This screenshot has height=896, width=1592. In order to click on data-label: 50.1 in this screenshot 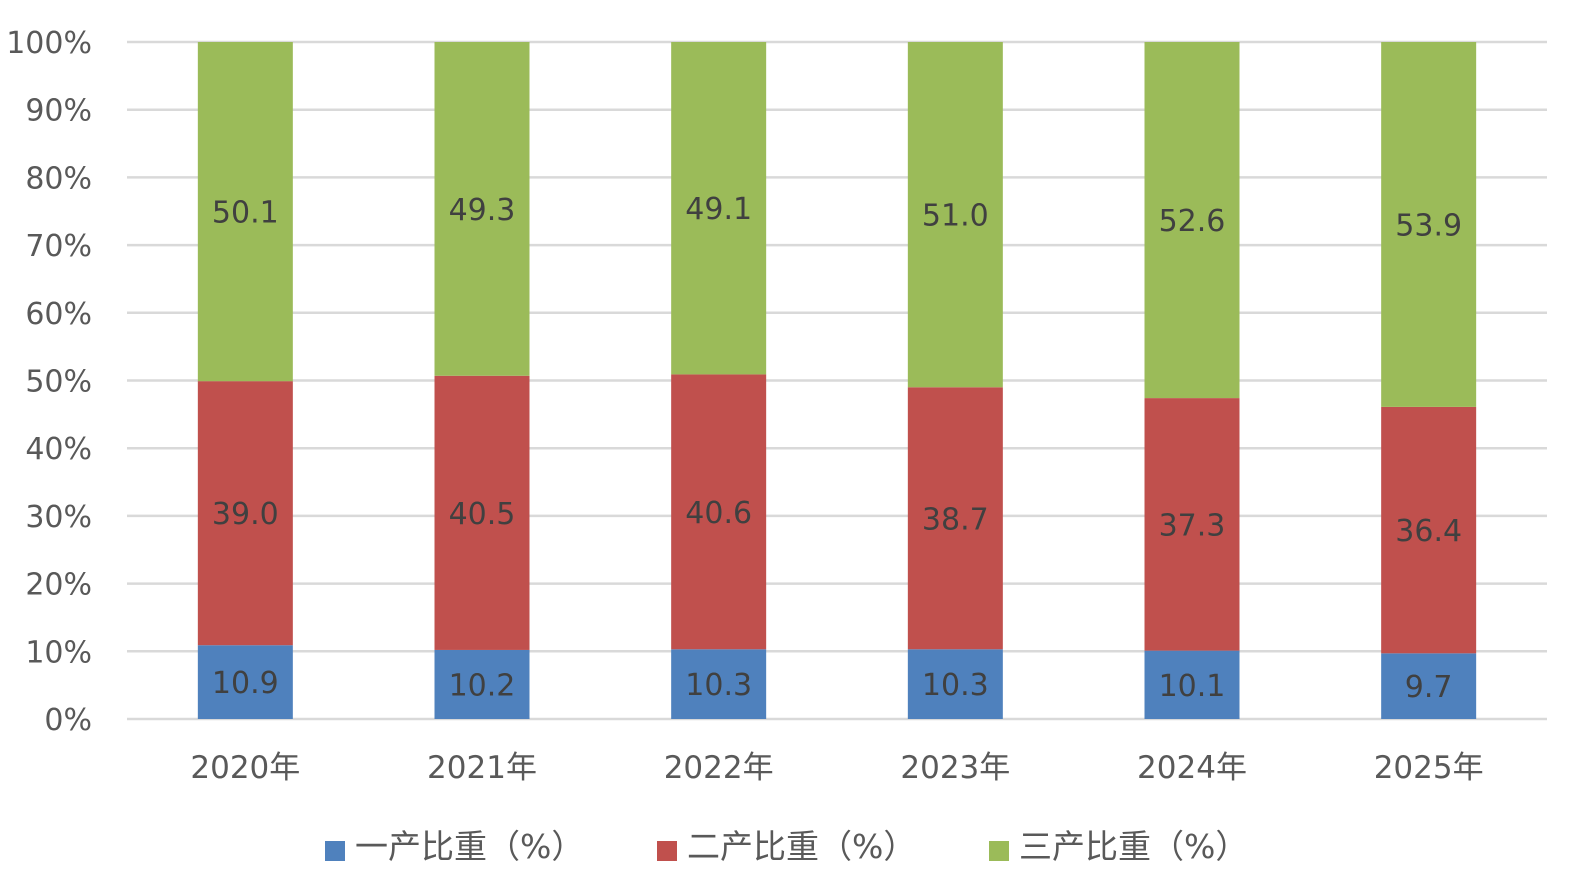, I will do `click(245, 213)`.